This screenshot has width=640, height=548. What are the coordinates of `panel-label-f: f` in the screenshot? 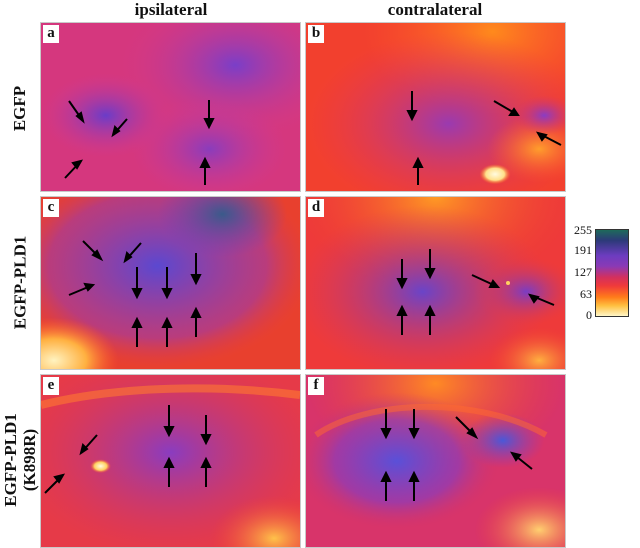 It's located at (316, 386).